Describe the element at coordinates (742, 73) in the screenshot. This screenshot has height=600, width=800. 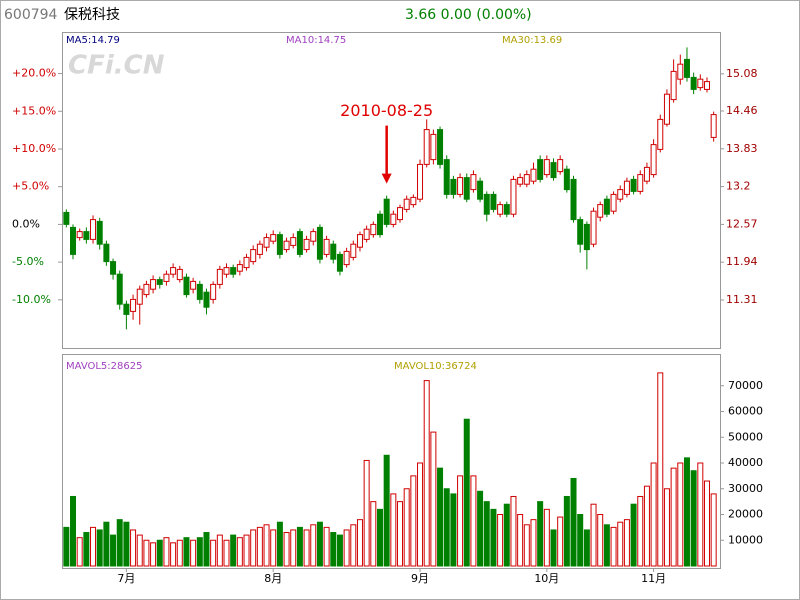
I see `y-tick-label: 15.08` at that location.